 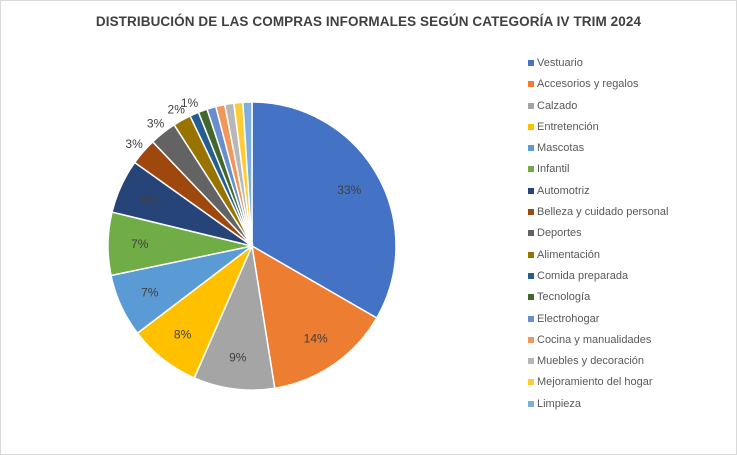 I want to click on data-label-2: 14%, so click(x=316, y=339).